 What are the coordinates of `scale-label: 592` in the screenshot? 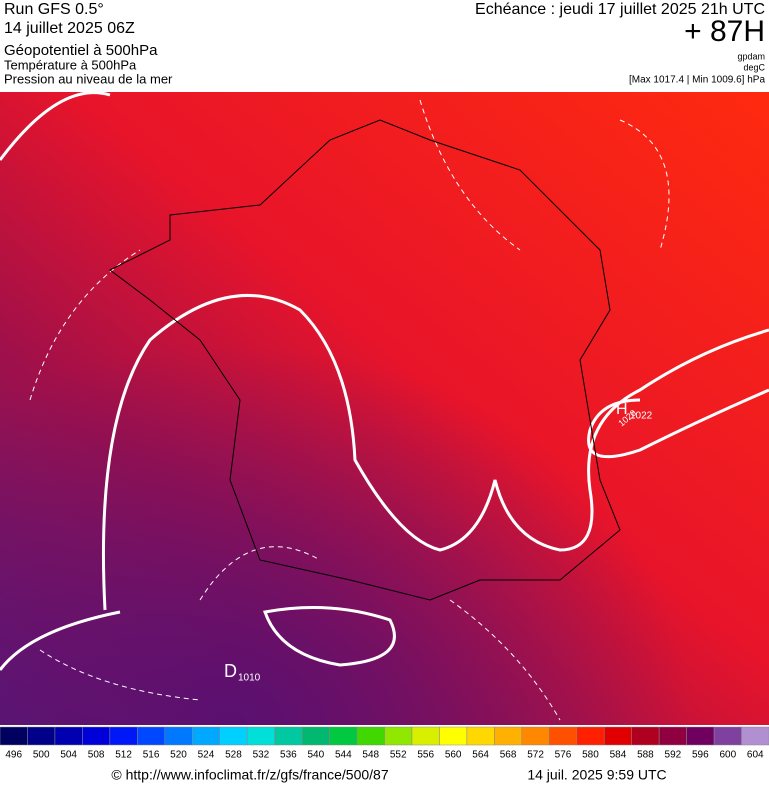 It's located at (673, 755).